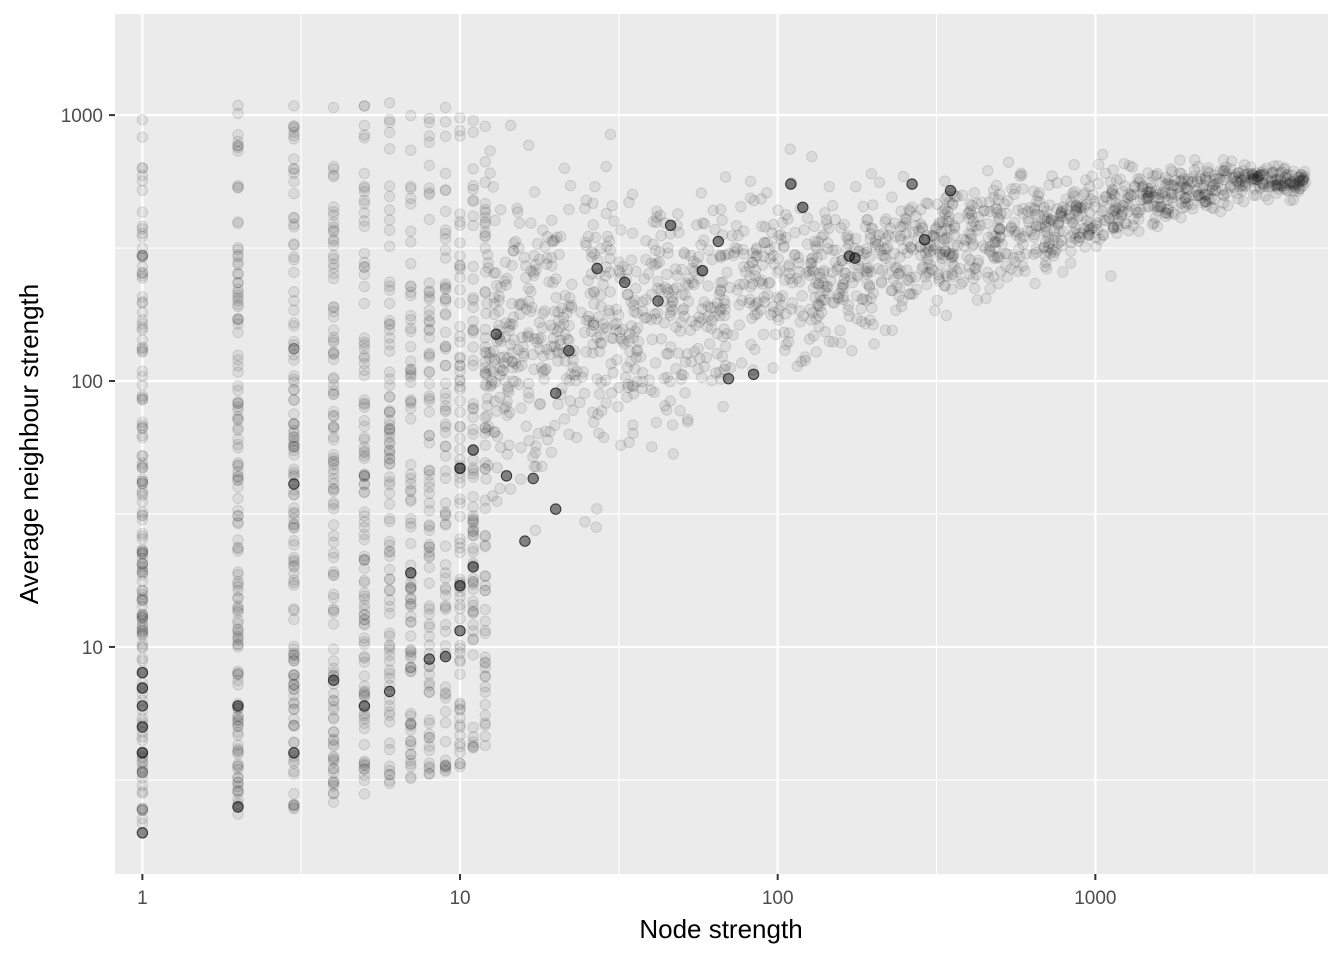 Image resolution: width=1344 pixels, height=965 pixels. What do you see at coordinates (87, 382) in the screenshot?
I see `y-tick-label: 100` at bounding box center [87, 382].